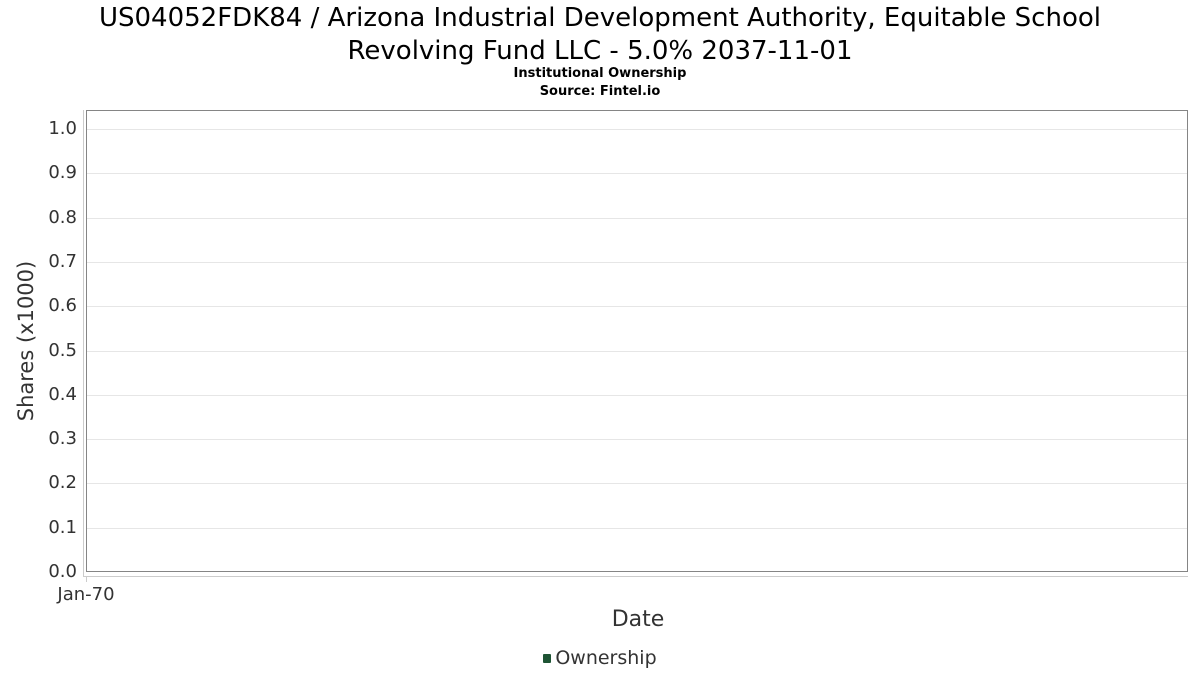 The height and width of the screenshot is (675, 1200). What do you see at coordinates (62, 527) in the screenshot?
I see `y-axis-tick-label: 0.1` at bounding box center [62, 527].